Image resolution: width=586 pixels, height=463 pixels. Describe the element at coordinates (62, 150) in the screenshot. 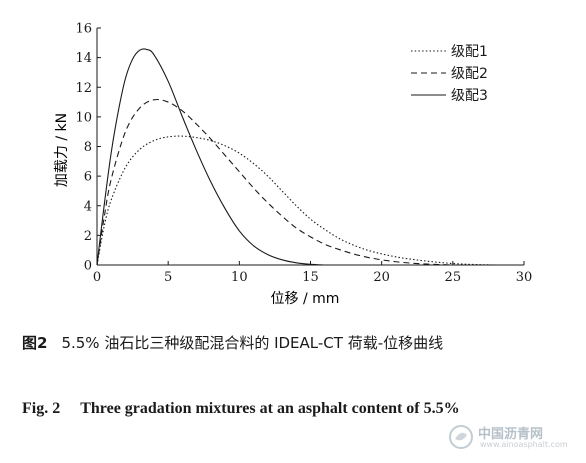

I see `y-axis-label: 加载力 / kN` at that location.